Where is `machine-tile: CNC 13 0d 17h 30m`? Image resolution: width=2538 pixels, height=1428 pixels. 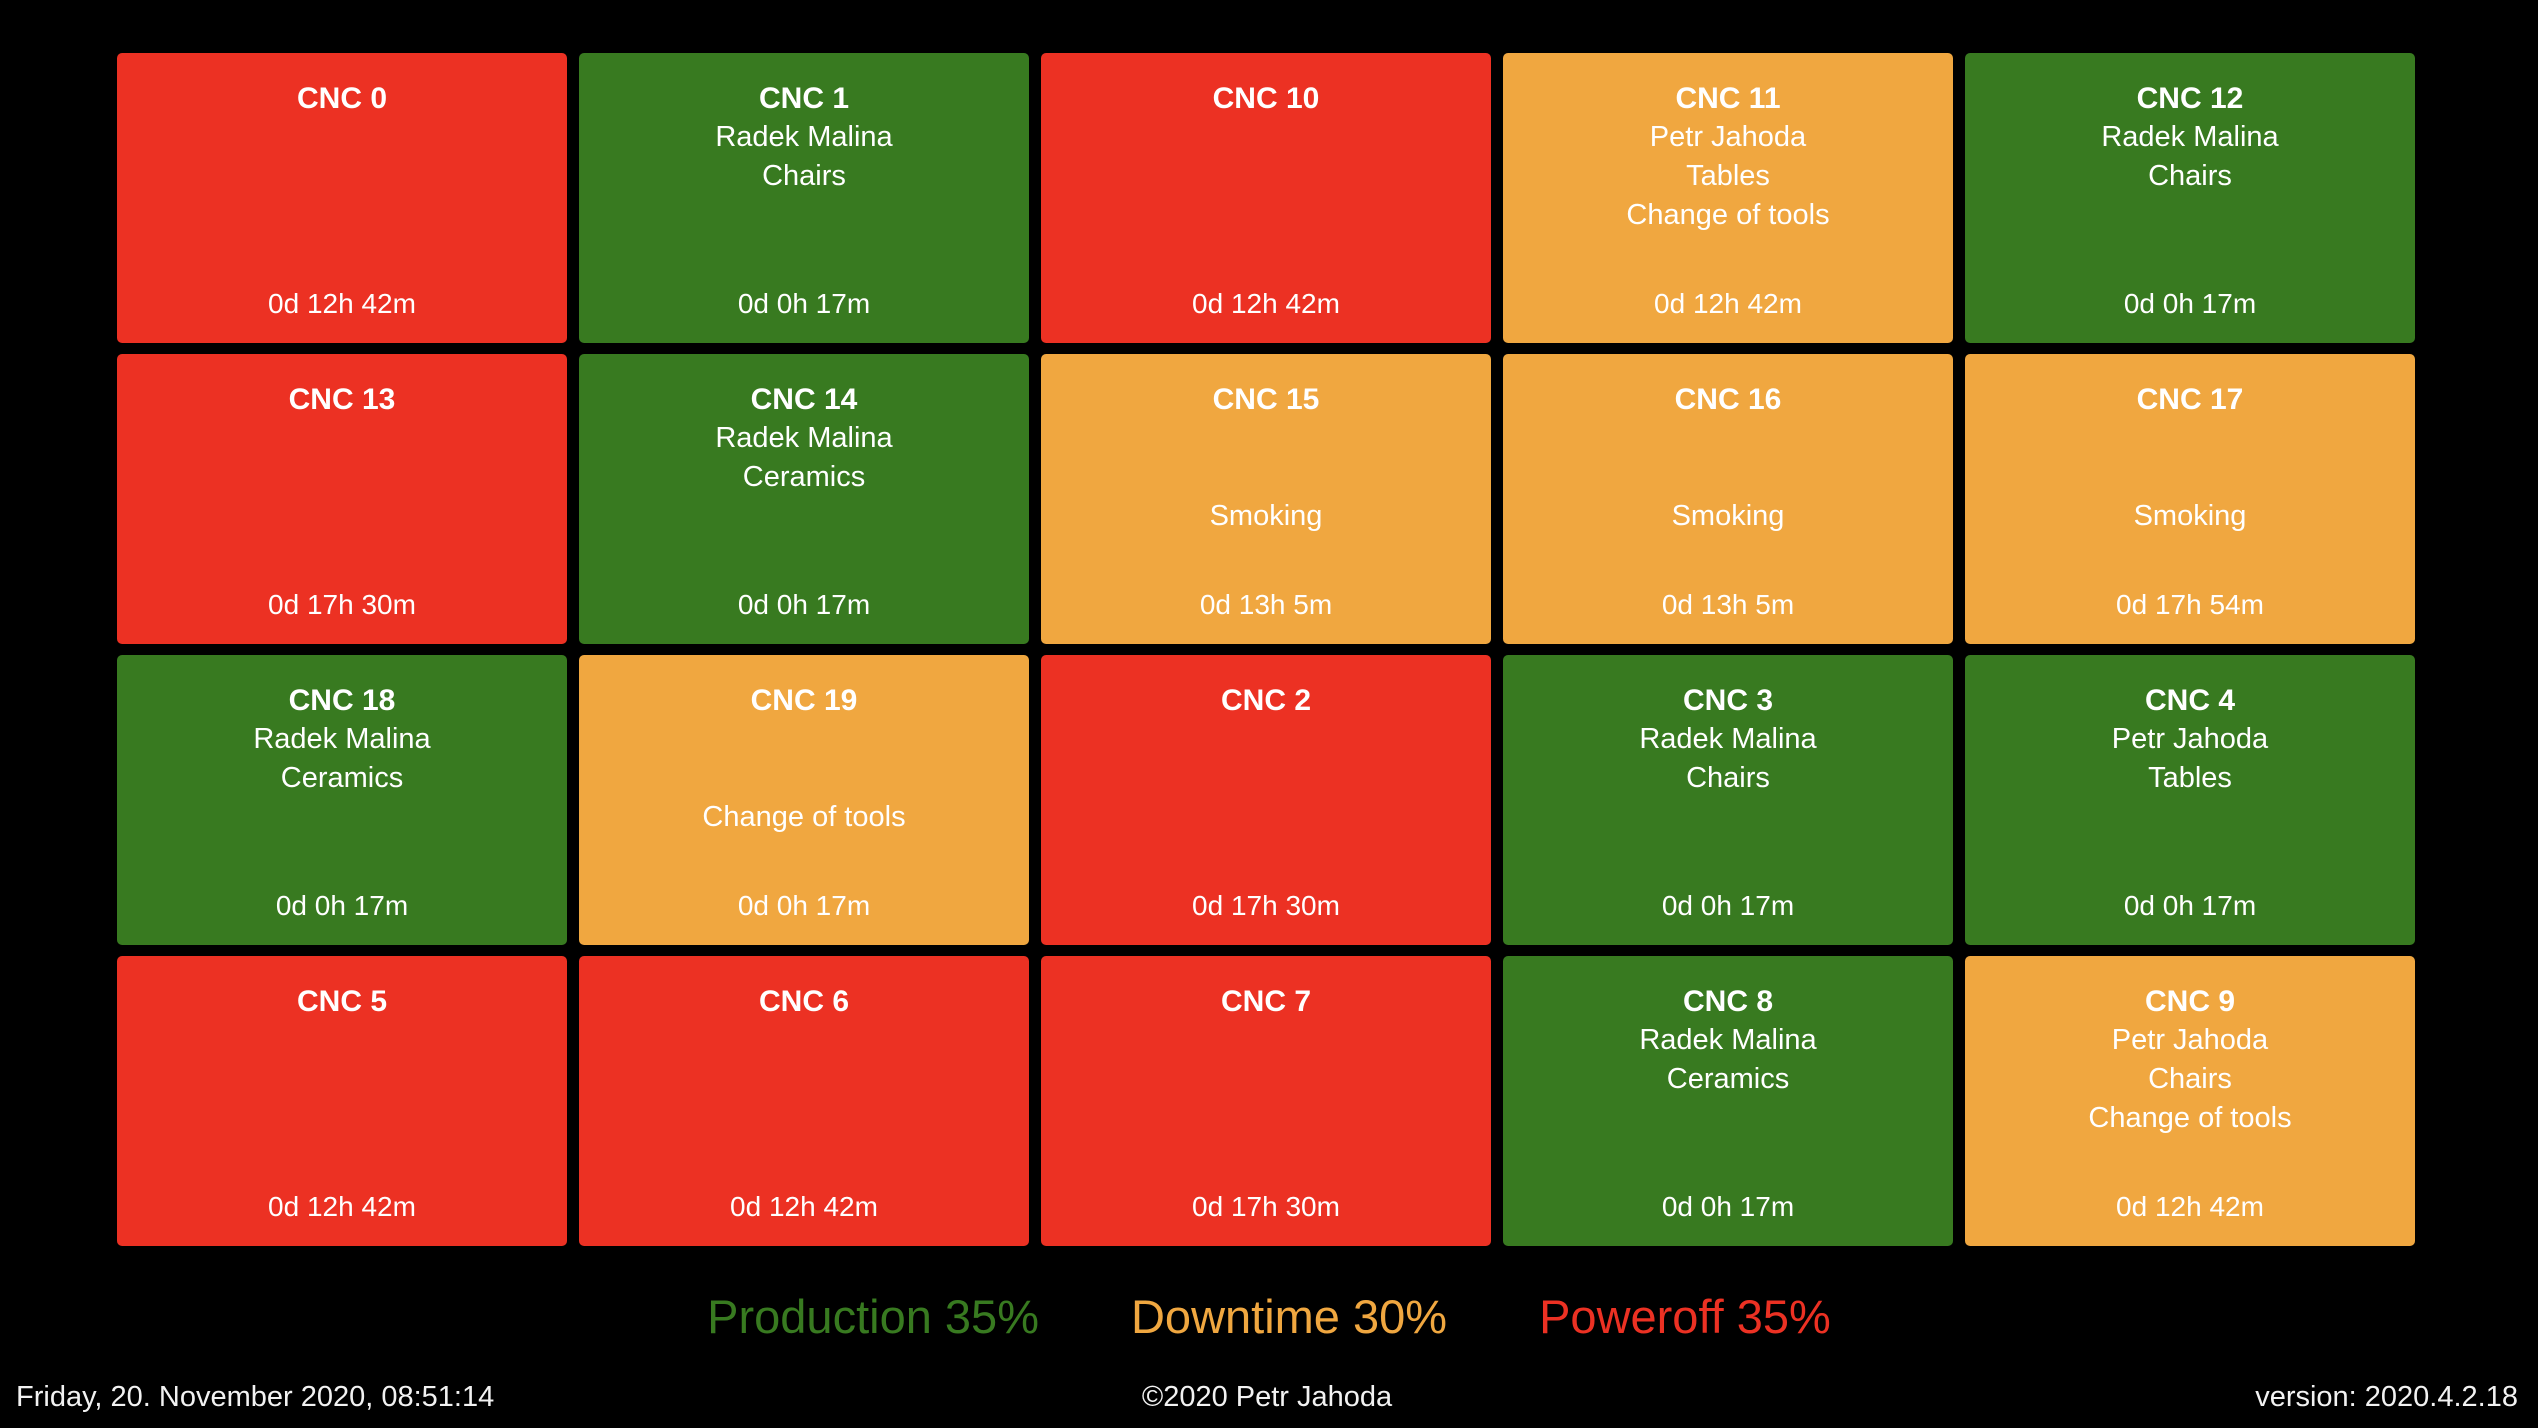 machine-tile: CNC 13 0d 17h 30m is located at coordinates (342, 499).